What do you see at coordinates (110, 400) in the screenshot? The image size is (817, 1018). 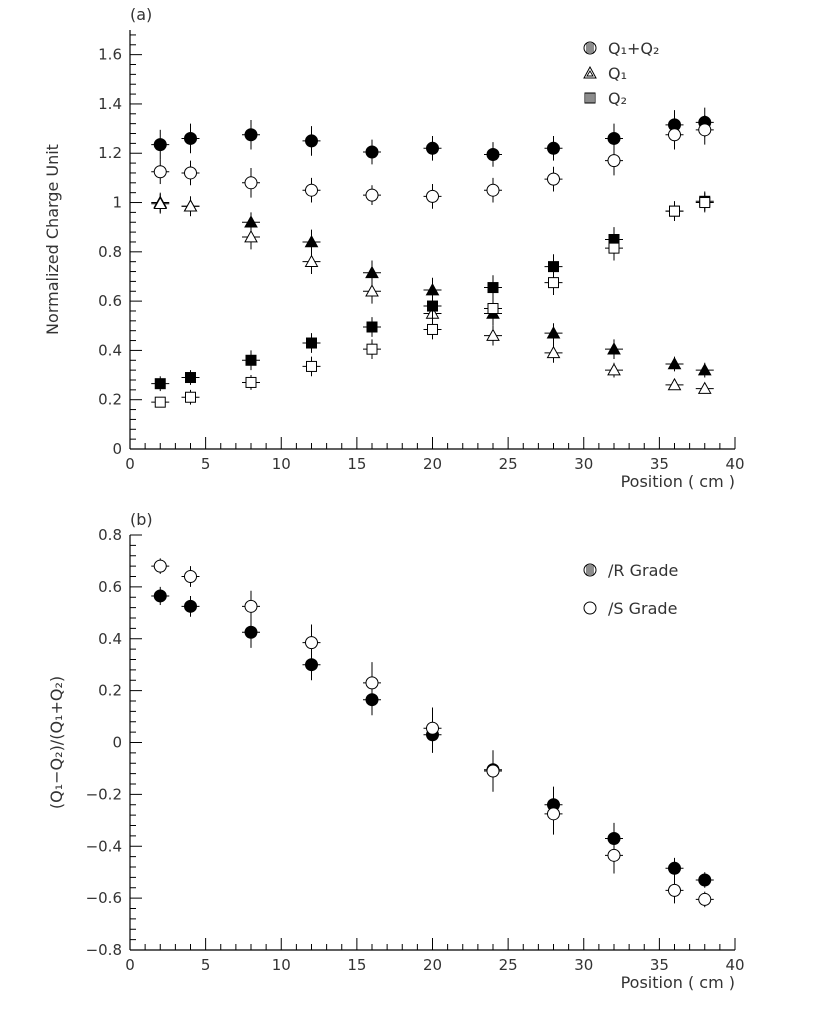 I see `y-tick-label: 0.2` at bounding box center [110, 400].